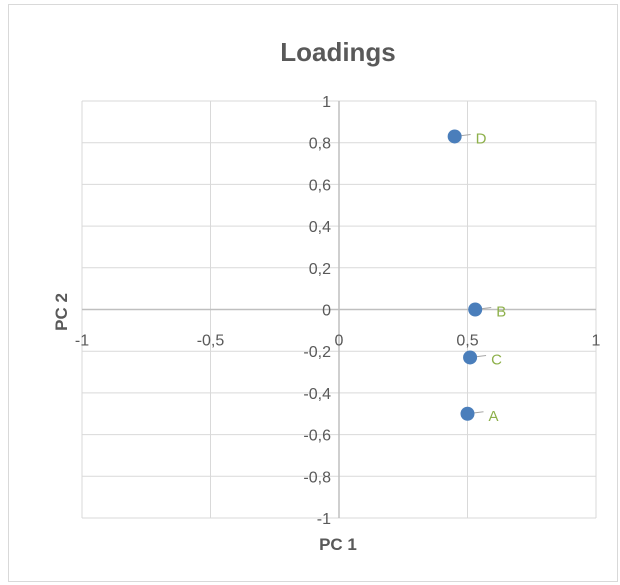 The image size is (620, 585). What do you see at coordinates (326, 102) in the screenshot?
I see `y-tick-label: 1` at bounding box center [326, 102].